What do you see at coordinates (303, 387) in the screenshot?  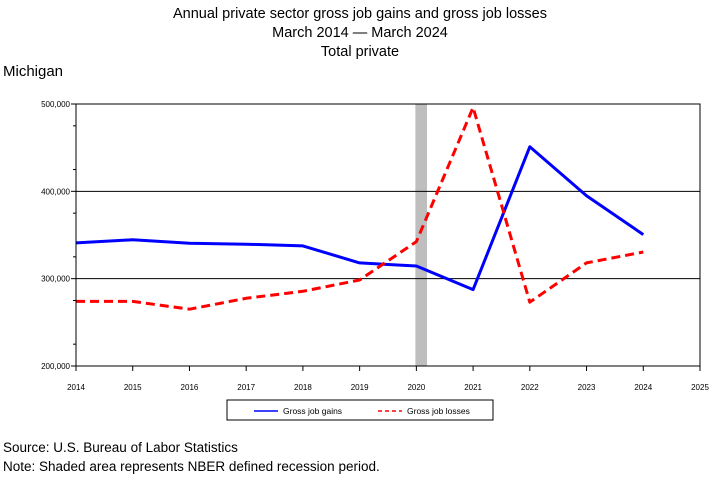 I see `x-tick-label-2018: 2018` at bounding box center [303, 387].